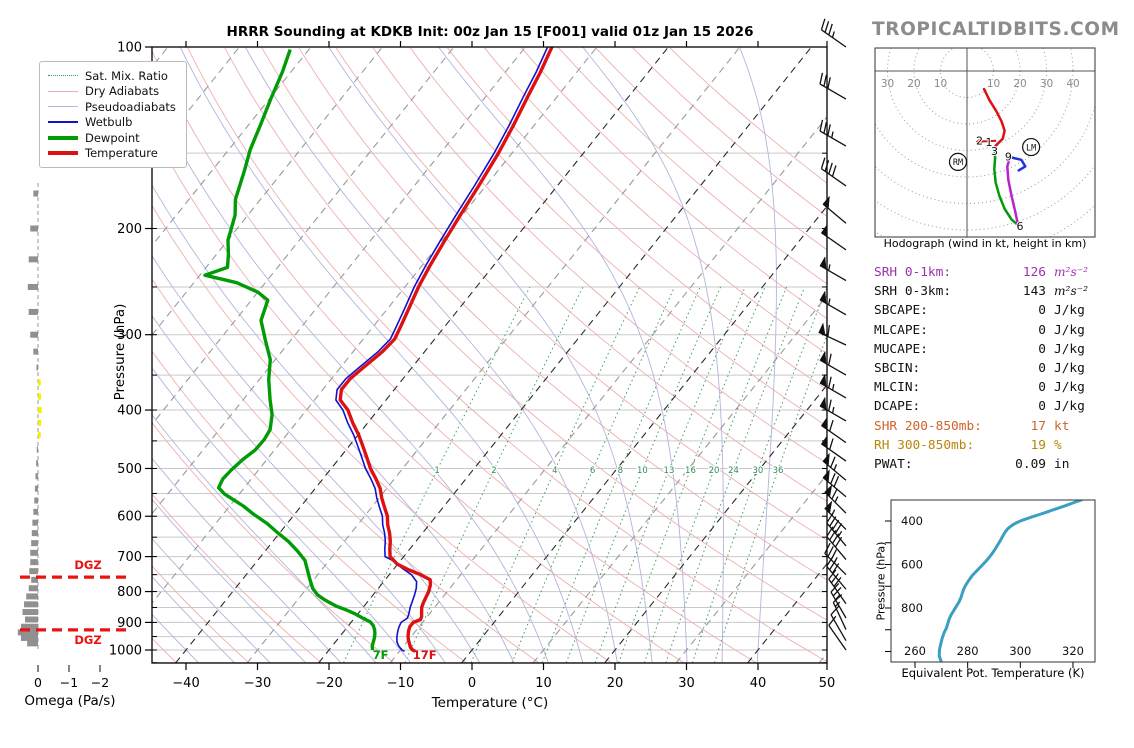 This screenshot has height=748, width=1134. What do you see at coordinates (690, 471) in the screenshot?
I see `svg-text: 16` at bounding box center [690, 471].